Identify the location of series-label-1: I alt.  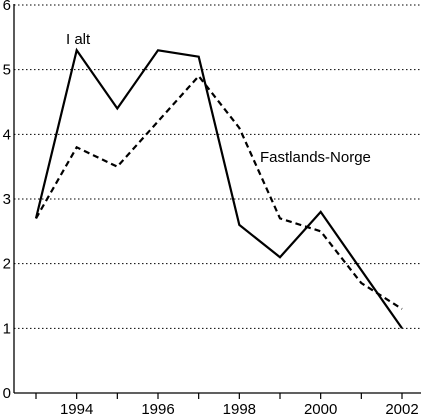
(78, 39).